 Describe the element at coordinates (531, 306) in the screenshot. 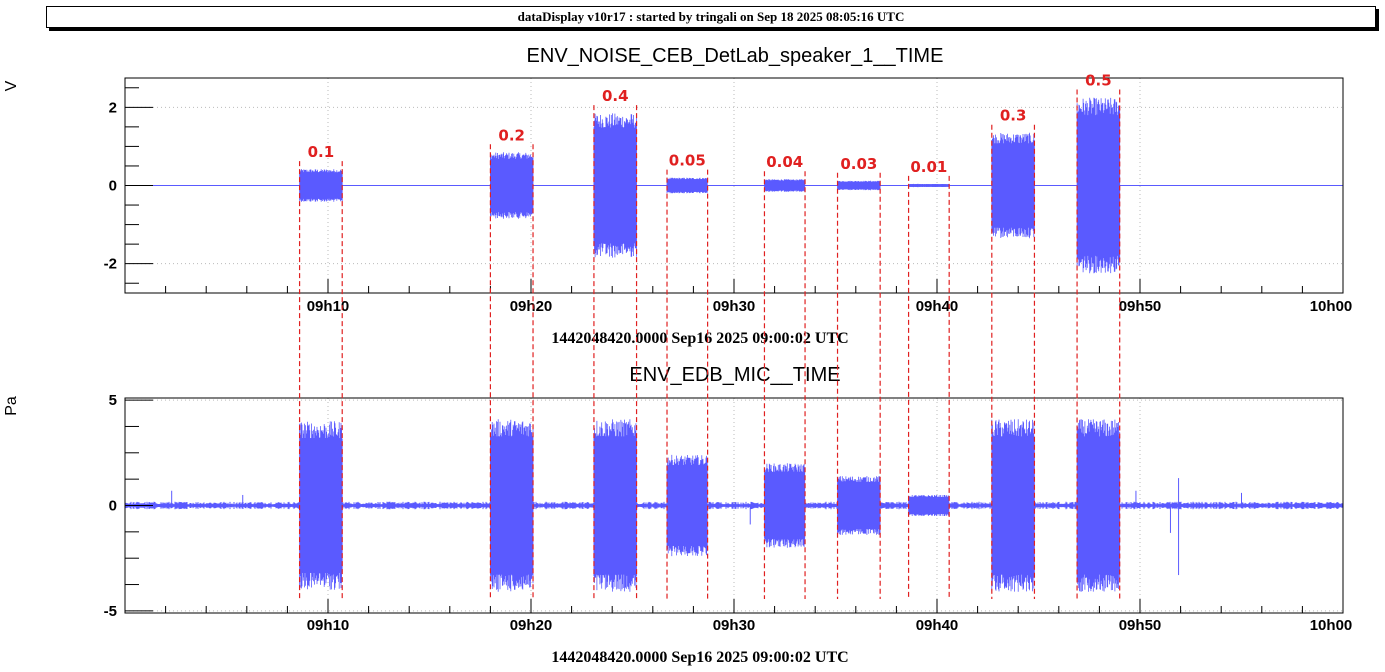

I see `chart1-xtick-label-1: 09h20` at that location.